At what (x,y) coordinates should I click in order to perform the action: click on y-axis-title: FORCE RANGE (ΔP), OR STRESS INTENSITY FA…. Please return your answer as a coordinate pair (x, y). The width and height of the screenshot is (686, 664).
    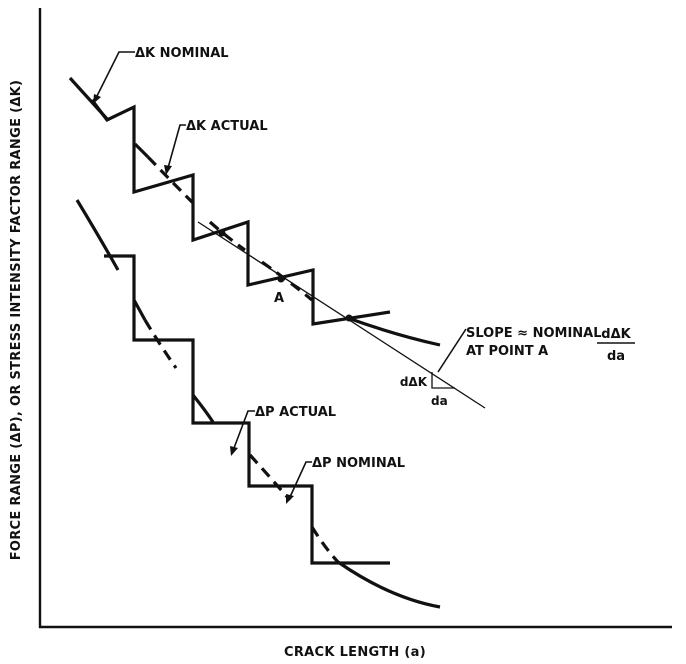
    Looking at the image, I should click on (16, 320).